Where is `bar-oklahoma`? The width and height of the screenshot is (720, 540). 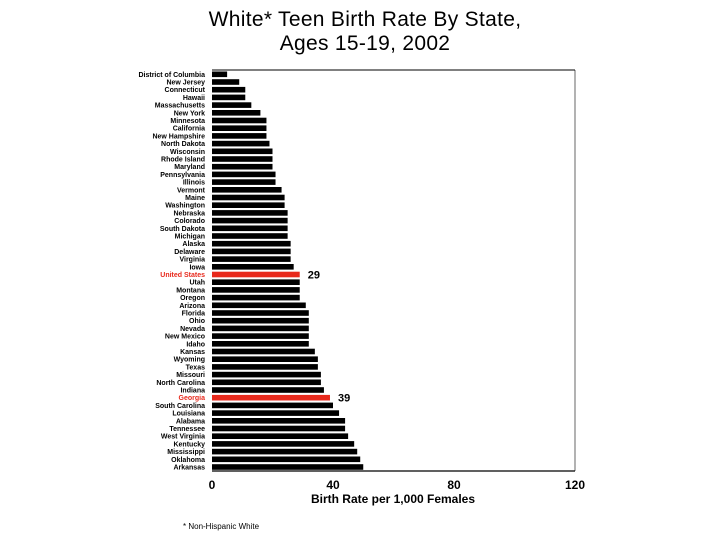
bar-oklahoma is located at coordinates (286, 459).